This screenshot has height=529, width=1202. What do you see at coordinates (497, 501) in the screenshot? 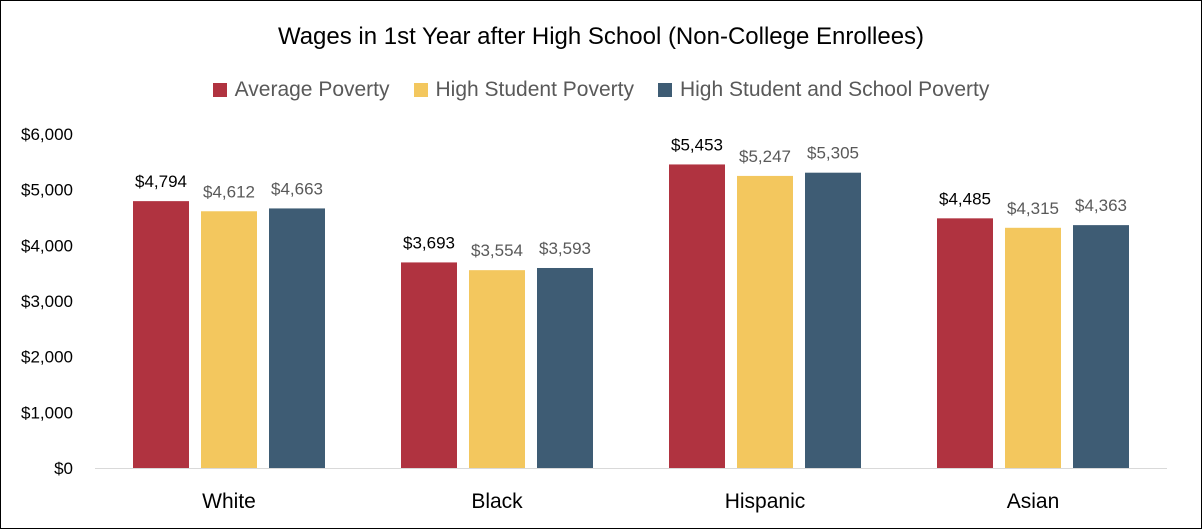
I see `x-category-label: Black` at bounding box center [497, 501].